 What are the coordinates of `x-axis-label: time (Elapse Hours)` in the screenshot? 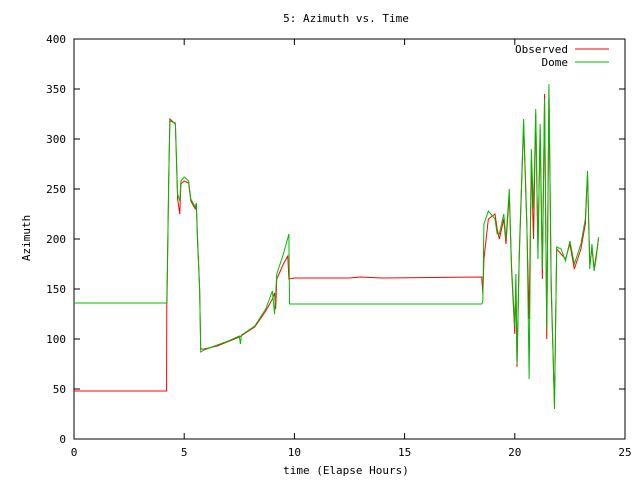 It's located at (346, 470).